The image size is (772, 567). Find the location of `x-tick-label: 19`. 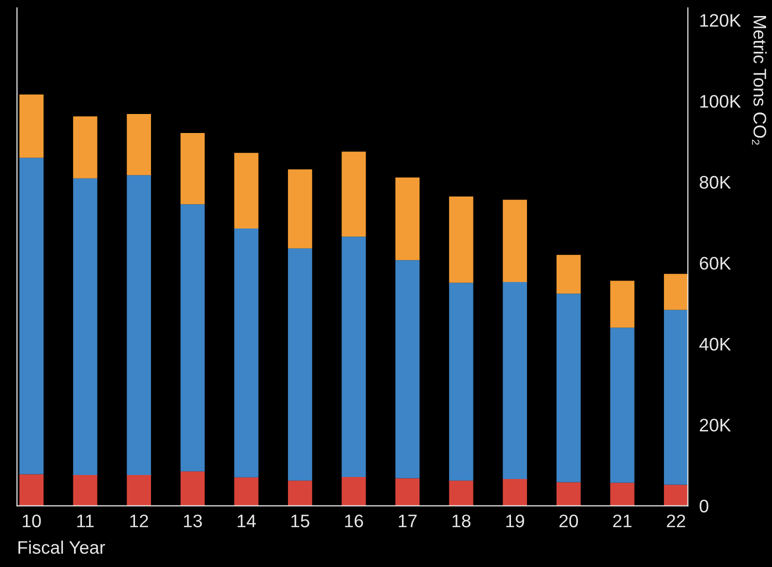

x-tick-label: 19 is located at coordinates (515, 521).